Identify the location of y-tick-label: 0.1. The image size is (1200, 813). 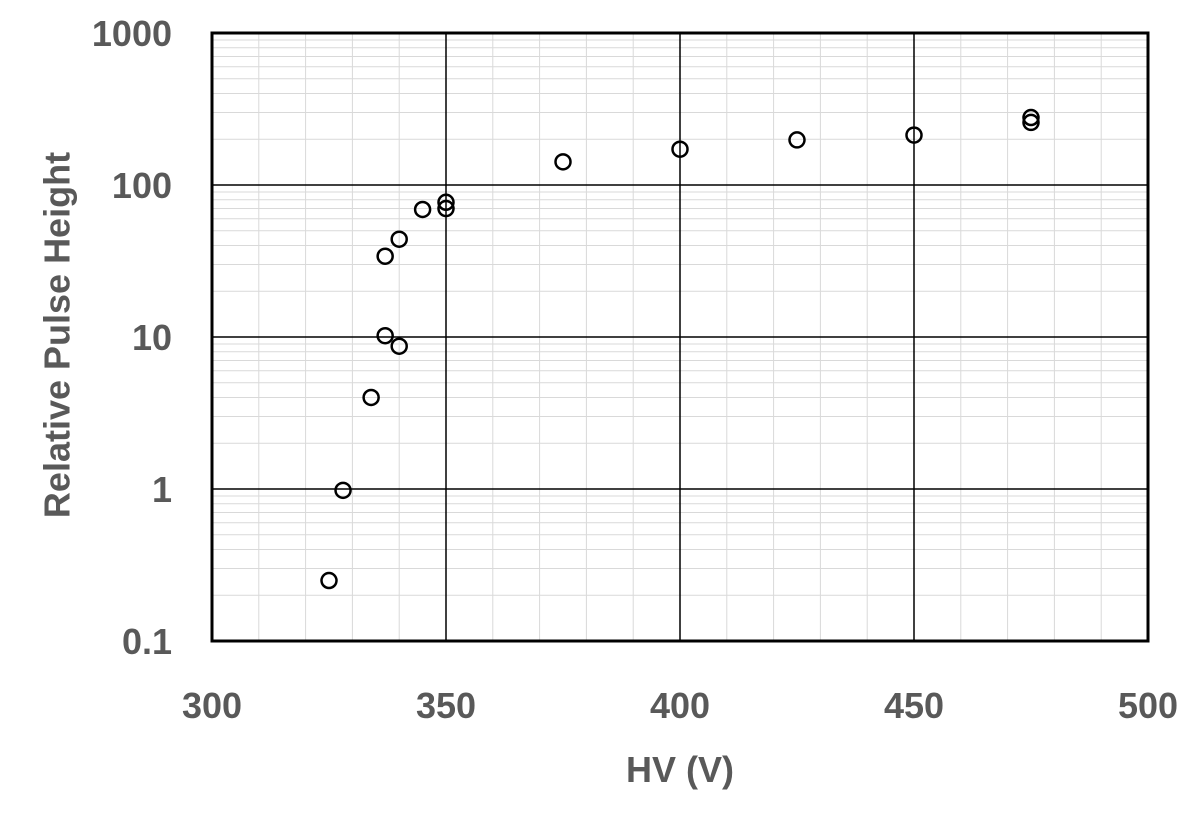
(147, 641).